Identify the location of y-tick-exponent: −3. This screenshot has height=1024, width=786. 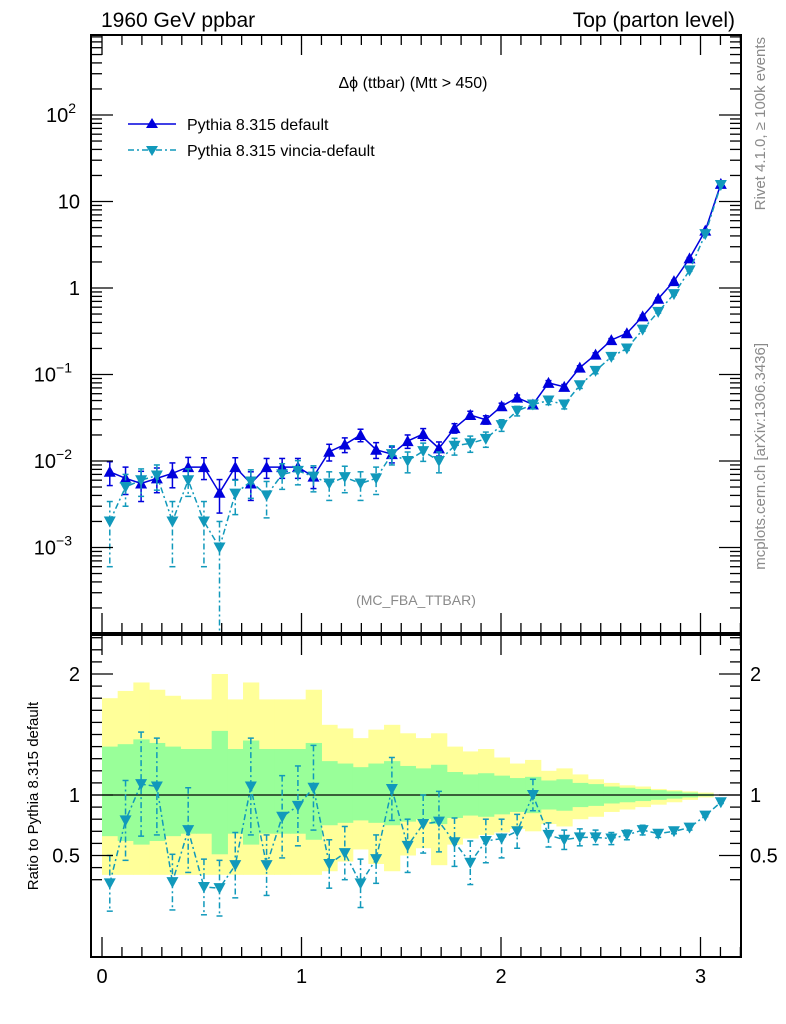
(64, 541).